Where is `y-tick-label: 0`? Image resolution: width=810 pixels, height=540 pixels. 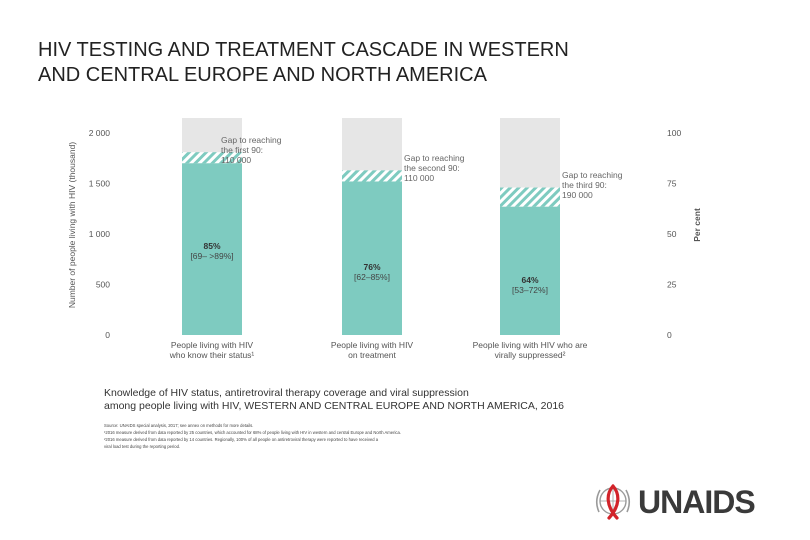
y-tick-label: 0 is located at coordinates (107, 335).